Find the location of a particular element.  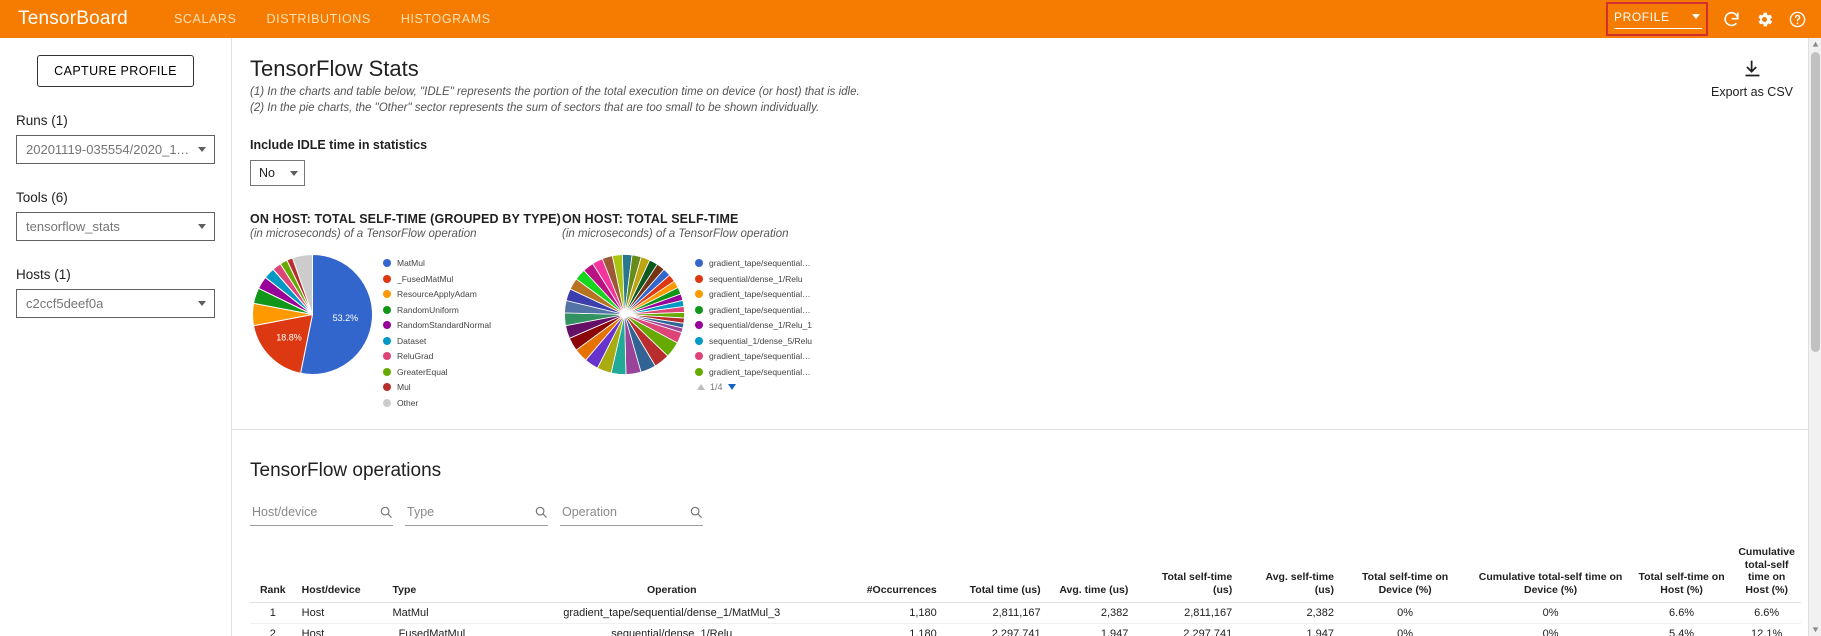

tab-scalars: SCALARS is located at coordinates (205, 19).